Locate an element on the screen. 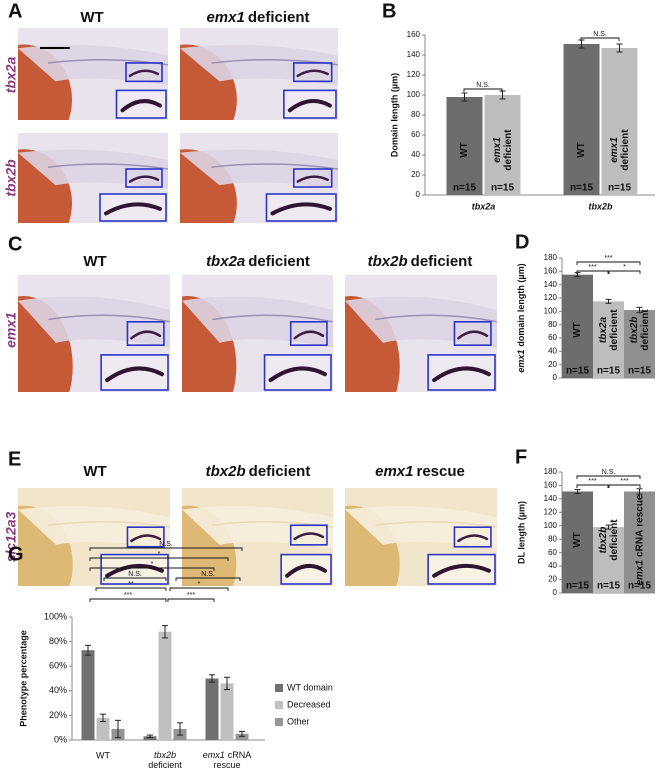 Image resolution: width=660 pixels, height=769 pixels. y-axis-label: emx1 domain length (µm) is located at coordinates (521, 317).